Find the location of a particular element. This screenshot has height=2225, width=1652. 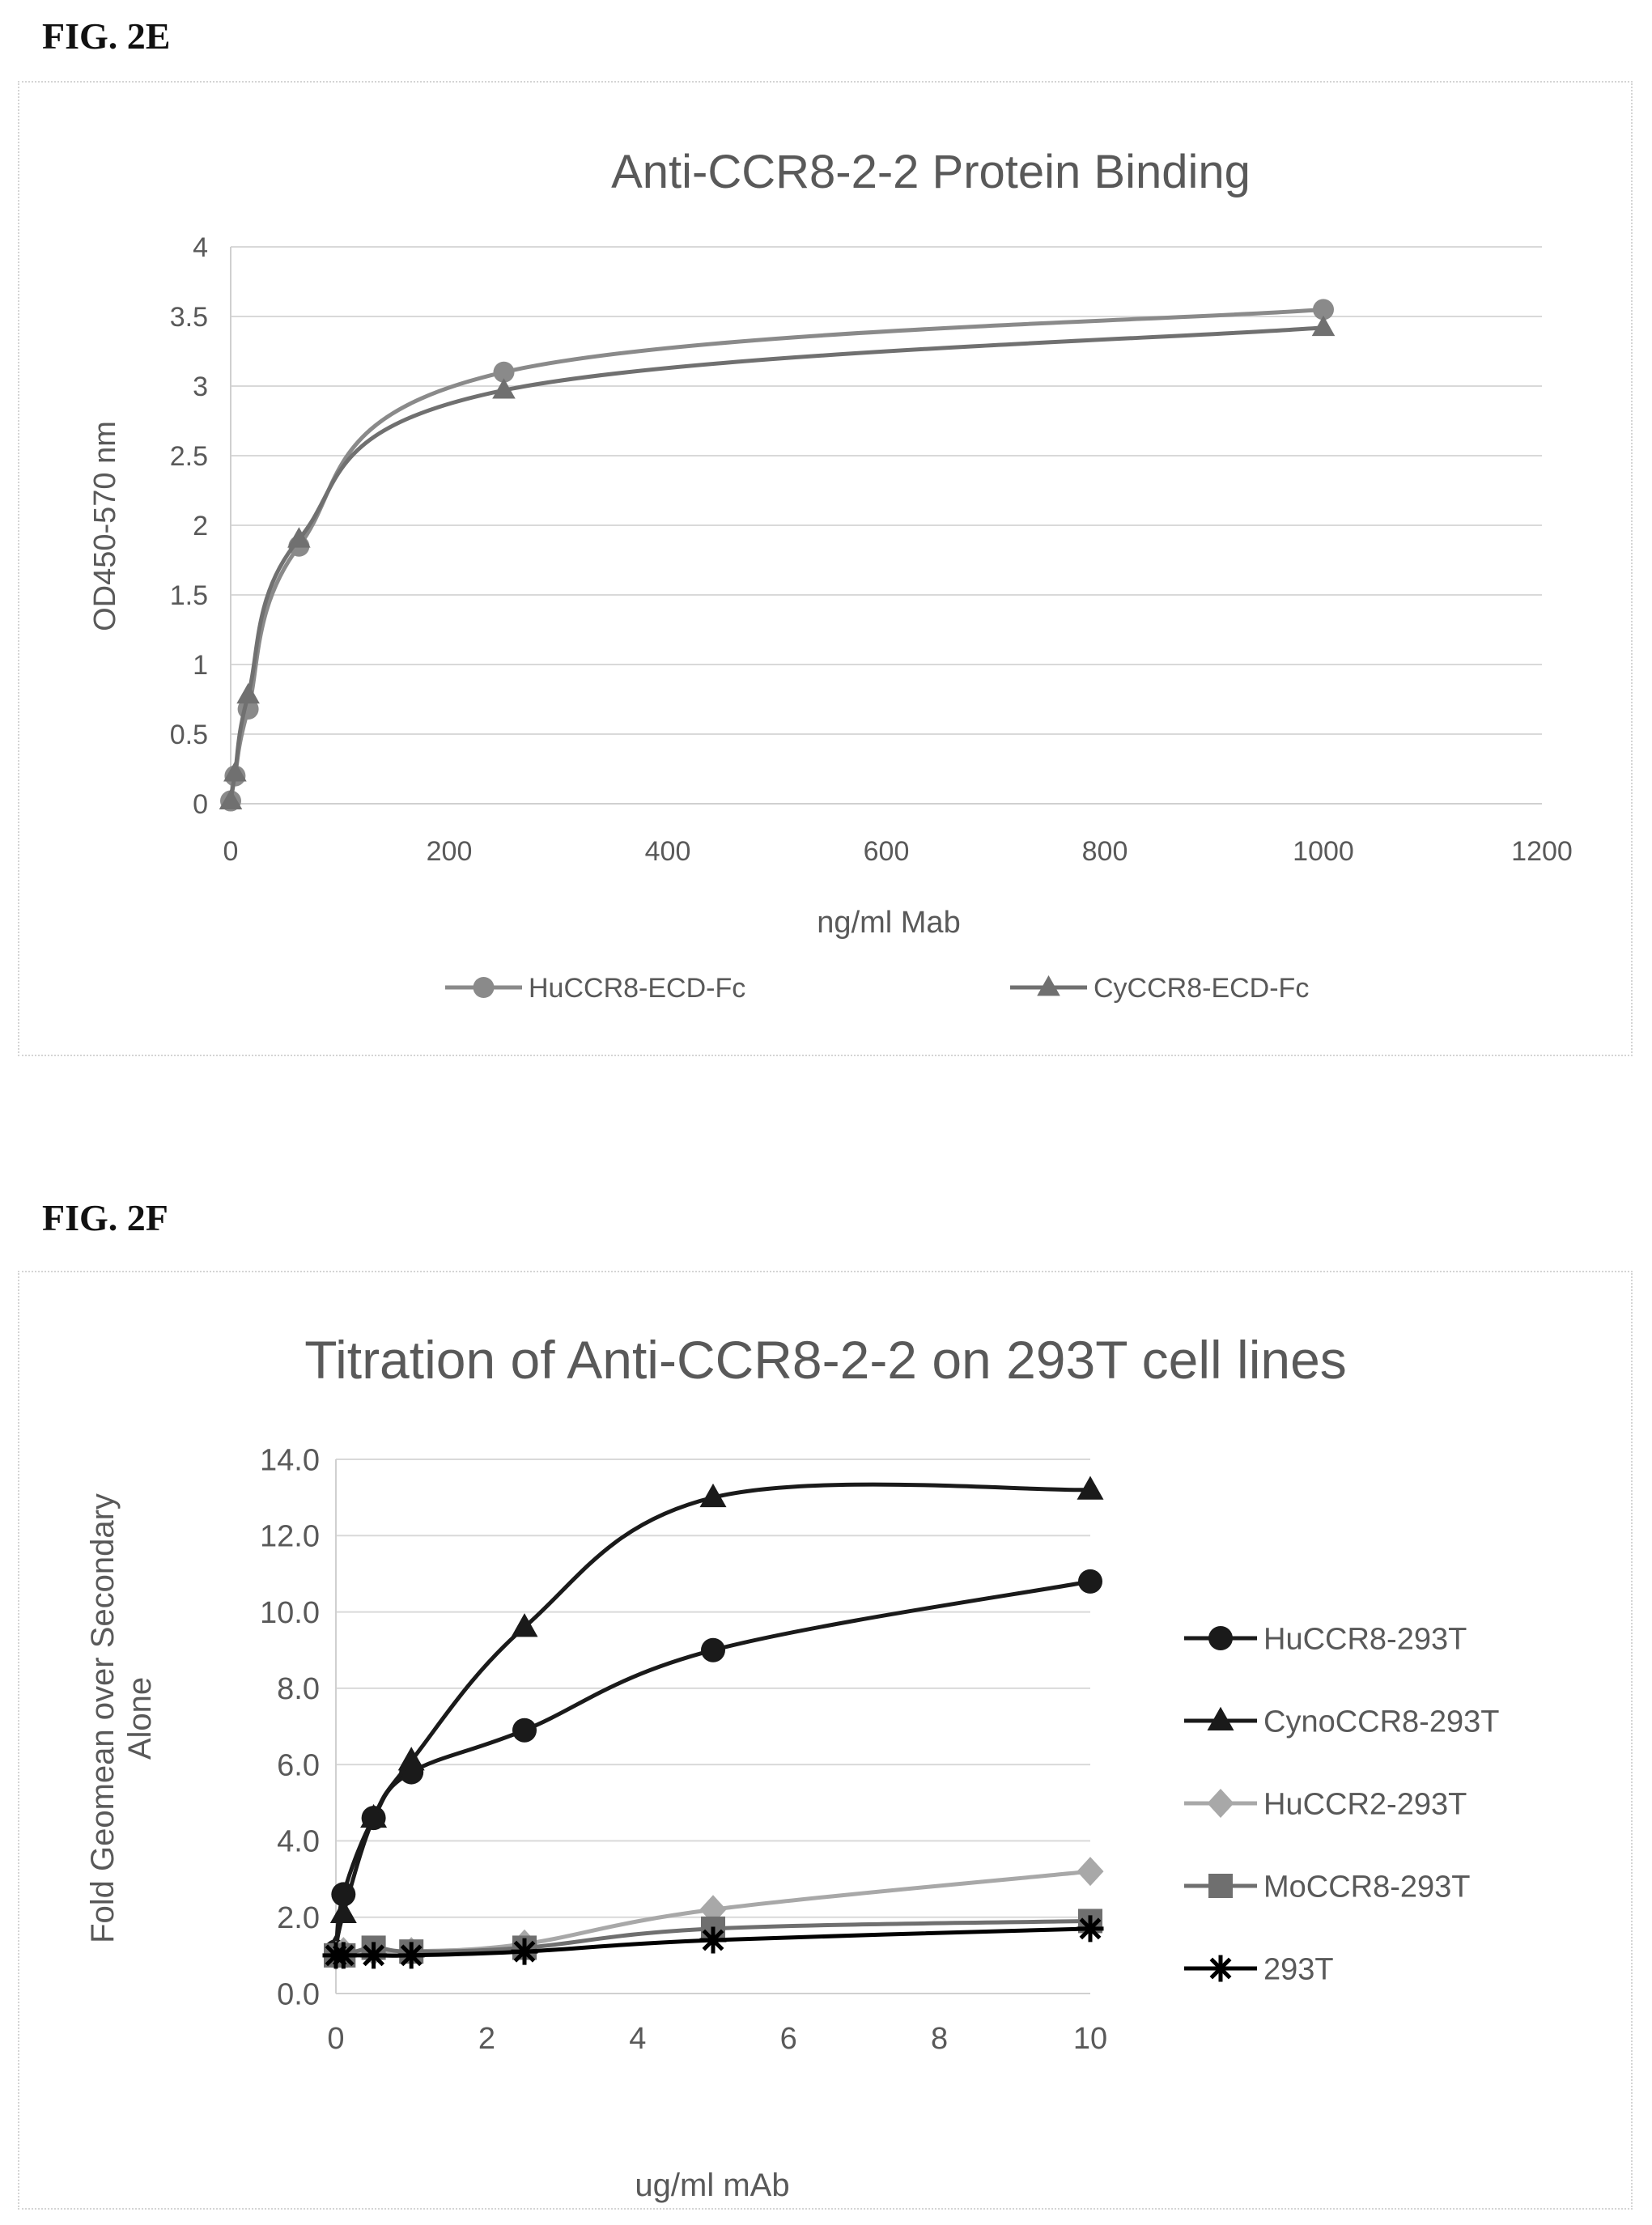

y-tick-label: 6.0 is located at coordinates (298, 1765).